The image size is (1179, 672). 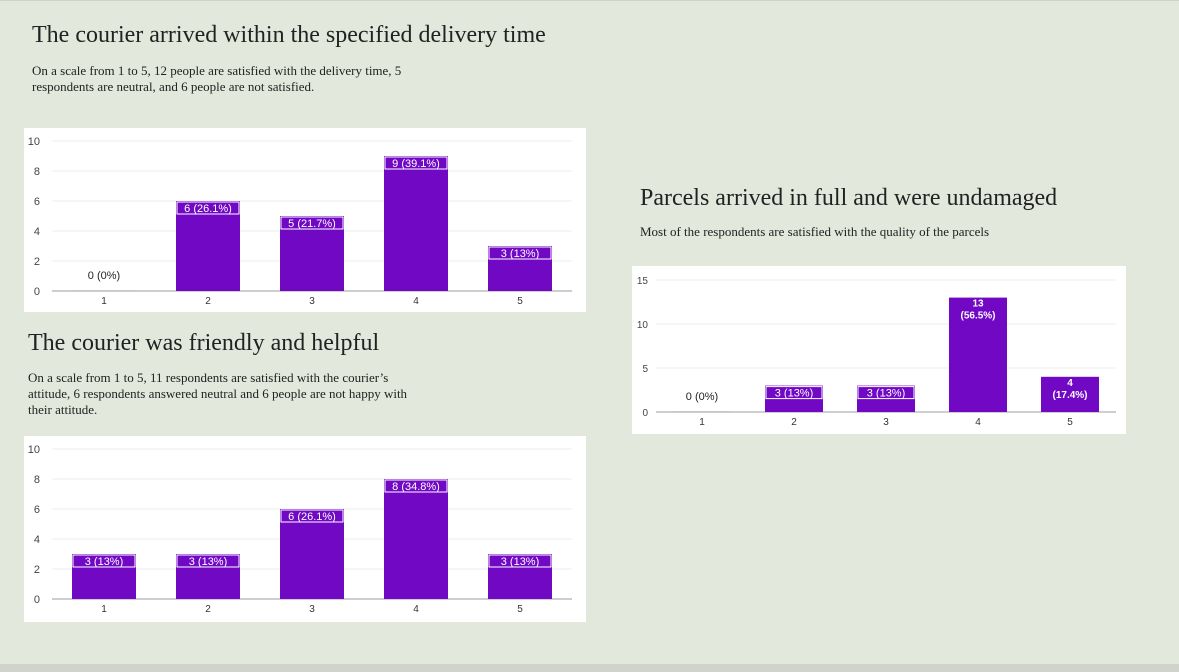 I want to click on data-label: 5 (21.7%), so click(x=312, y=224).